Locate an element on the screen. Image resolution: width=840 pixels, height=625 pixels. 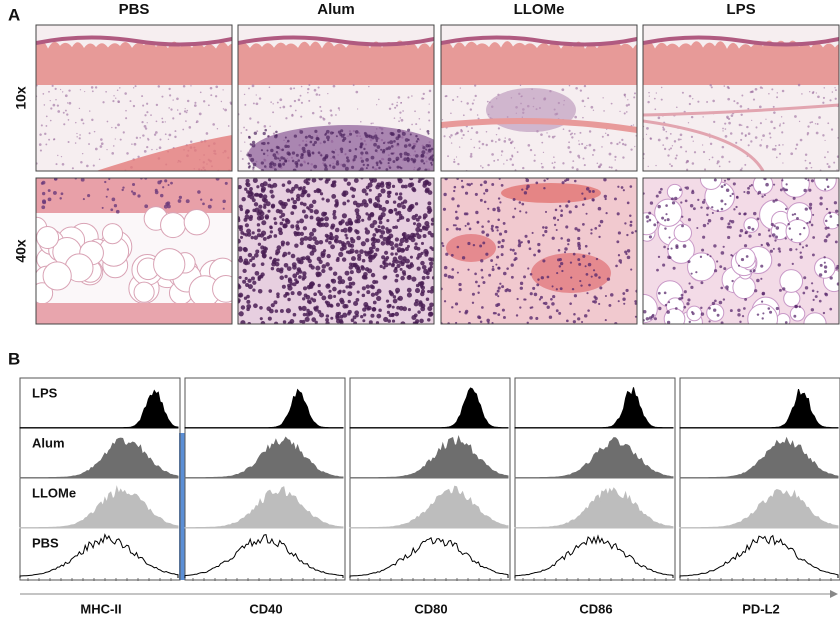
vessel is located at coordinates (551, 193).